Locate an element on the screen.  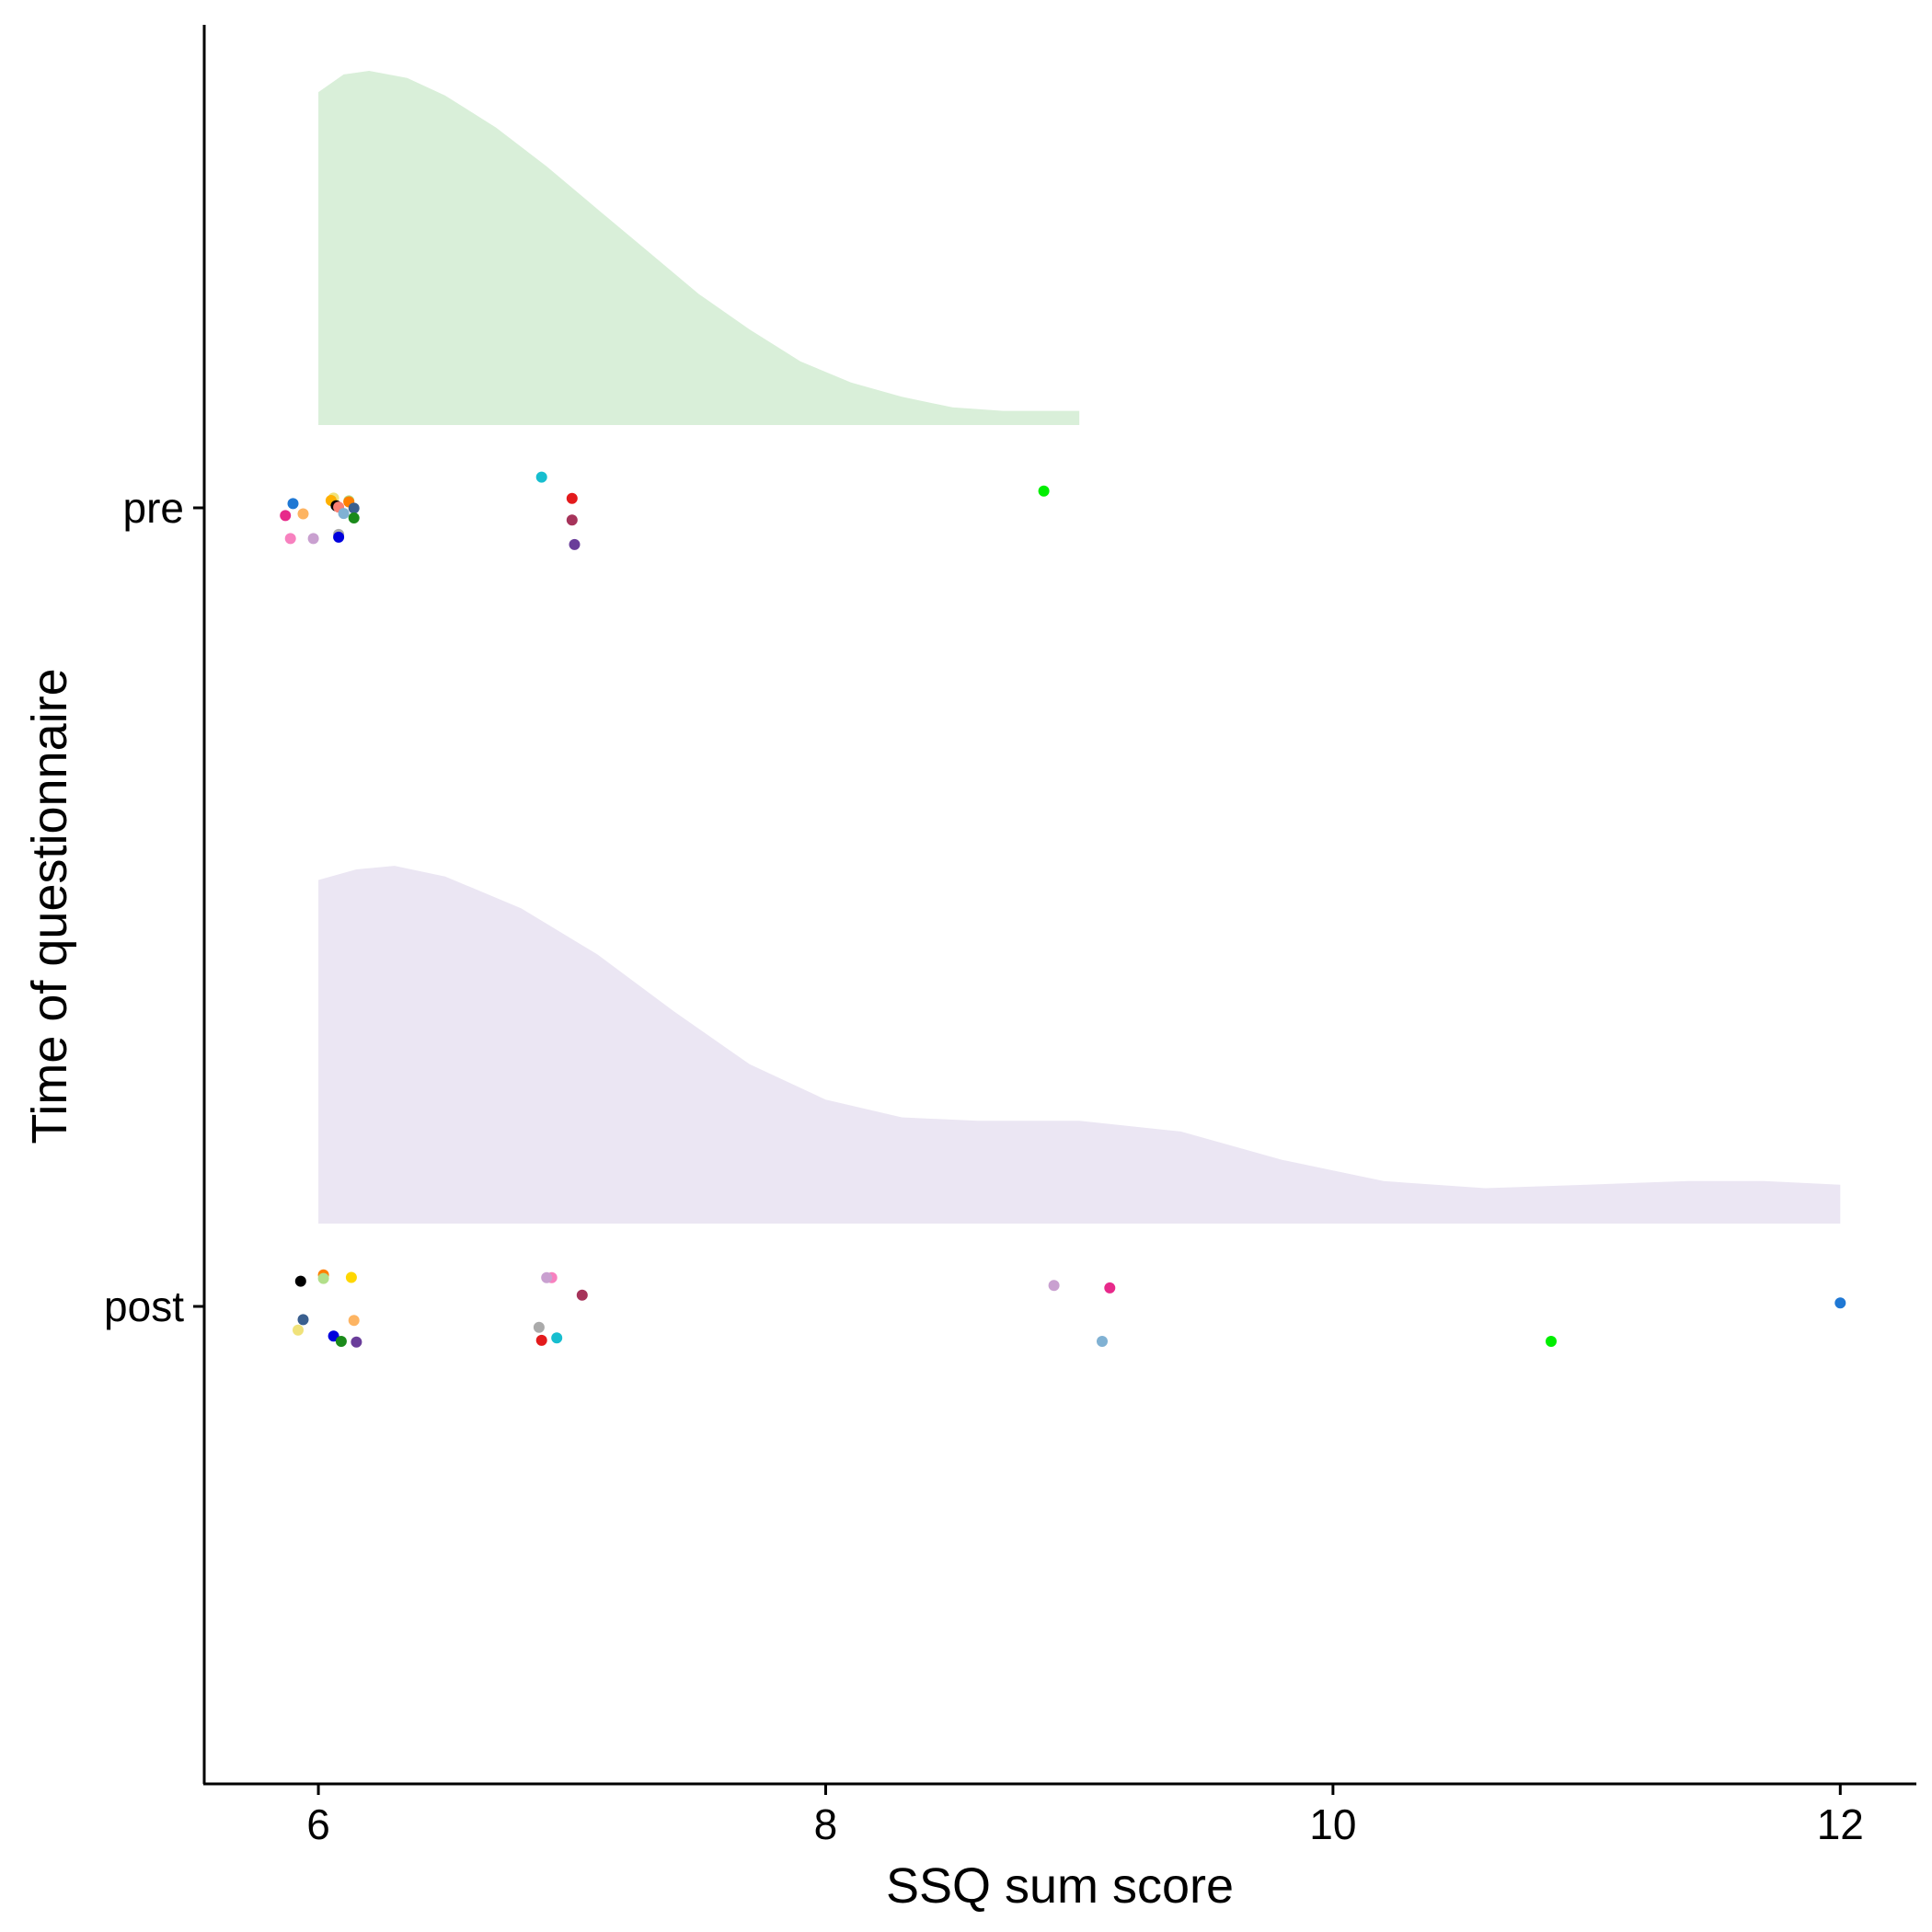
x-tick-label-6: 6 is located at coordinates (318, 1824).